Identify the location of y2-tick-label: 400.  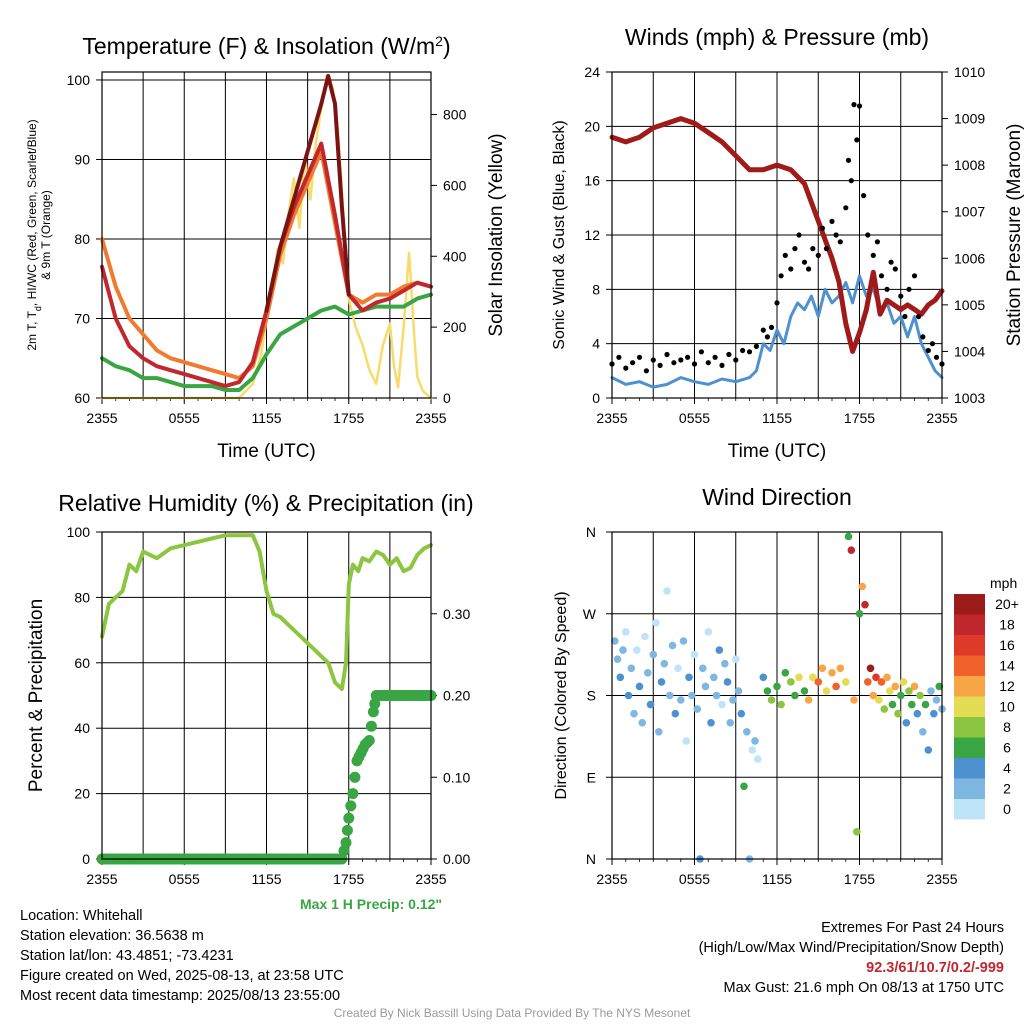
(455, 256).